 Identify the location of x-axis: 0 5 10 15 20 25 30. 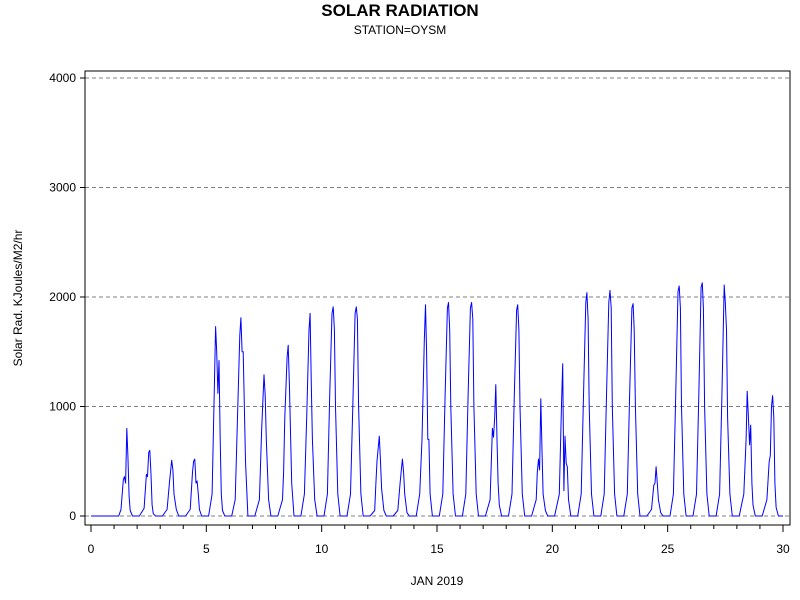
(439, 540).